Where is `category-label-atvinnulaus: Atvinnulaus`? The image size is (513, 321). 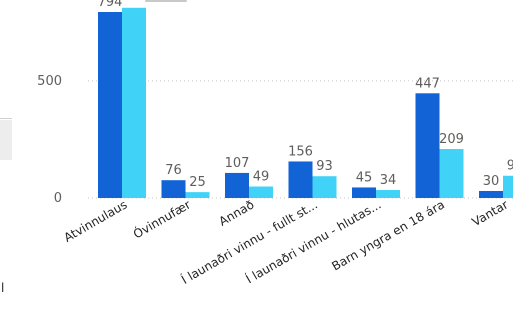
category-label-atvinnulaus: Atvinnulaus is located at coordinates (95, 220).